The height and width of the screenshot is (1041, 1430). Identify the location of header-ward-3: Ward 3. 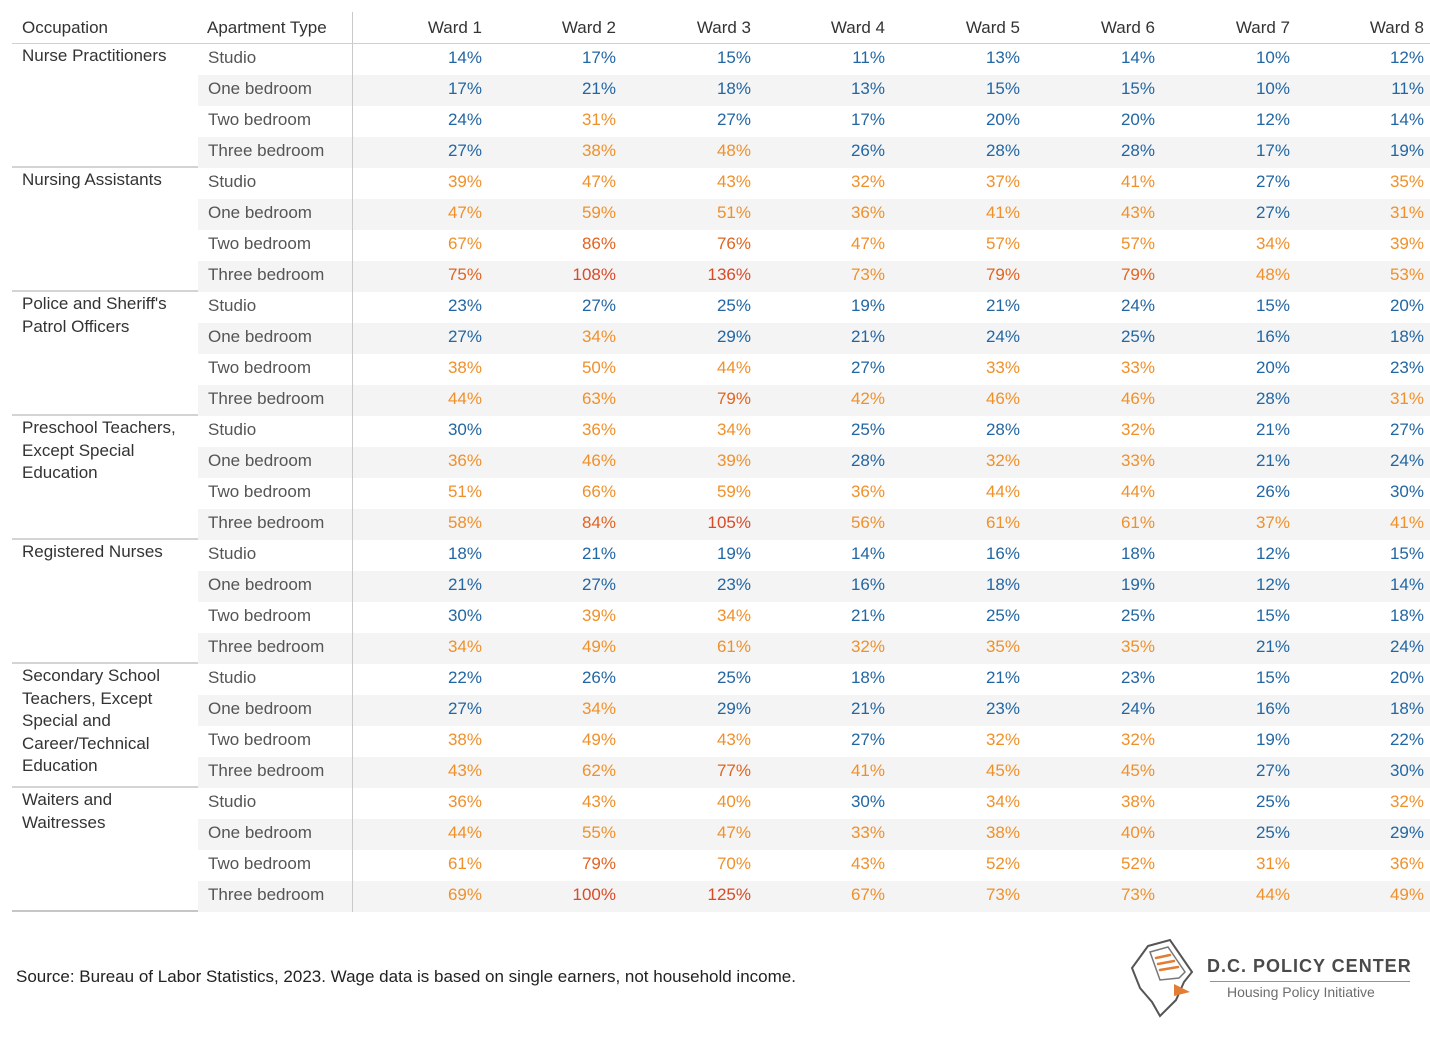
(723, 27).